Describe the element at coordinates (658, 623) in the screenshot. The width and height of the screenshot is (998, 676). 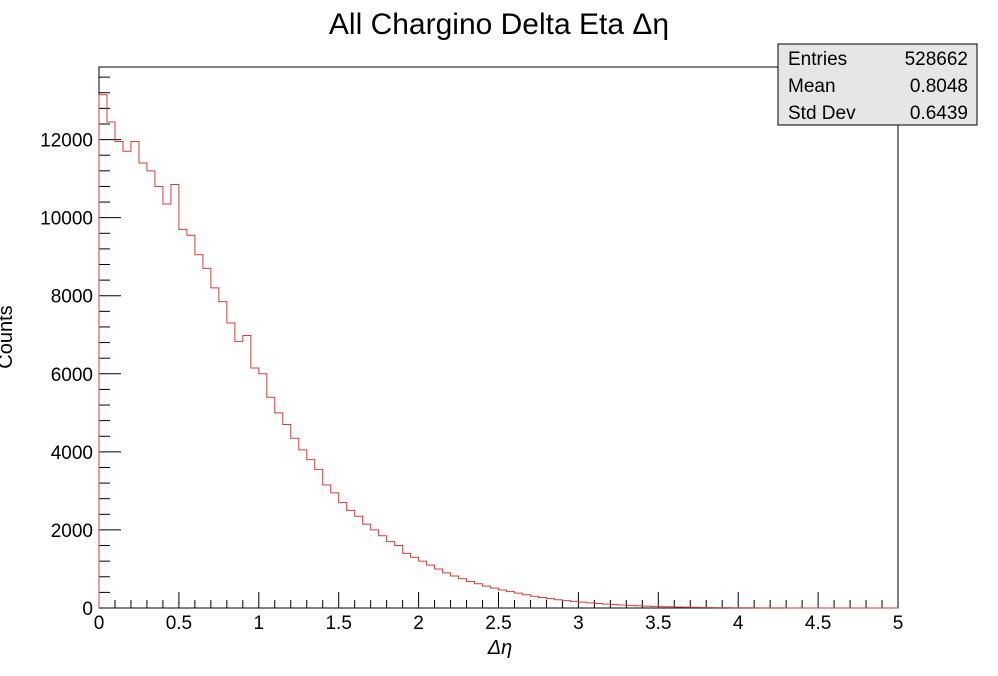
I see `x-tick-label: 3.5` at that location.